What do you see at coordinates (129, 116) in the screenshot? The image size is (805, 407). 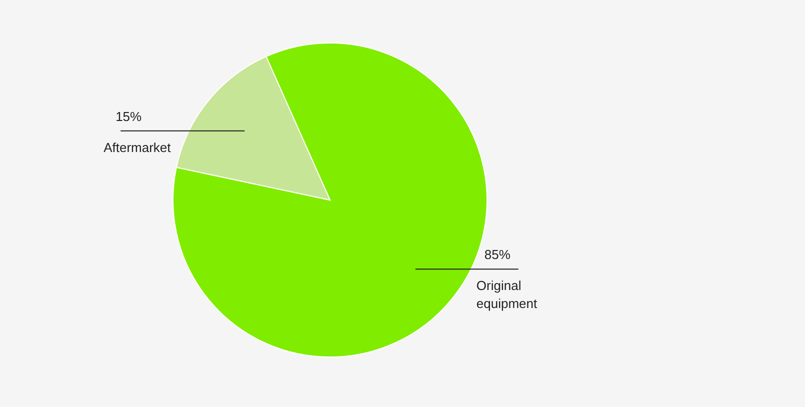 I see `data-label: 15%` at bounding box center [129, 116].